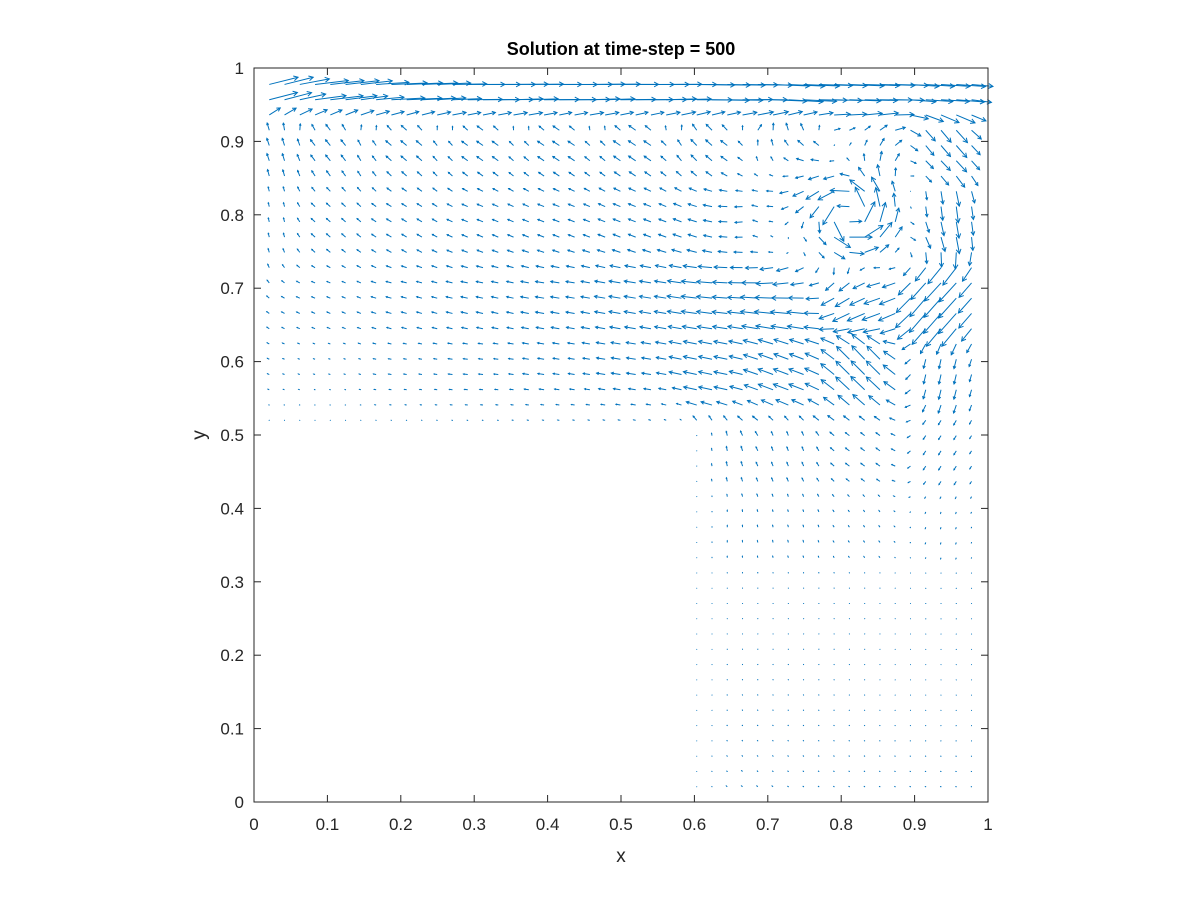 Image resolution: width=1200 pixels, height=905 pixels. I want to click on x-tick-label: 0.1, so click(328, 824).